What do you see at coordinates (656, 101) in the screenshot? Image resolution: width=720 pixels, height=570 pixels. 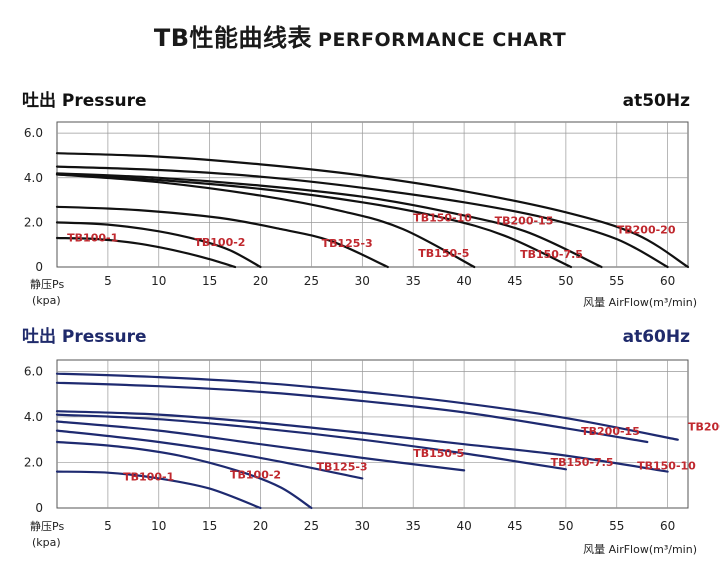 I see `header-right: at50Hz` at bounding box center [656, 101].